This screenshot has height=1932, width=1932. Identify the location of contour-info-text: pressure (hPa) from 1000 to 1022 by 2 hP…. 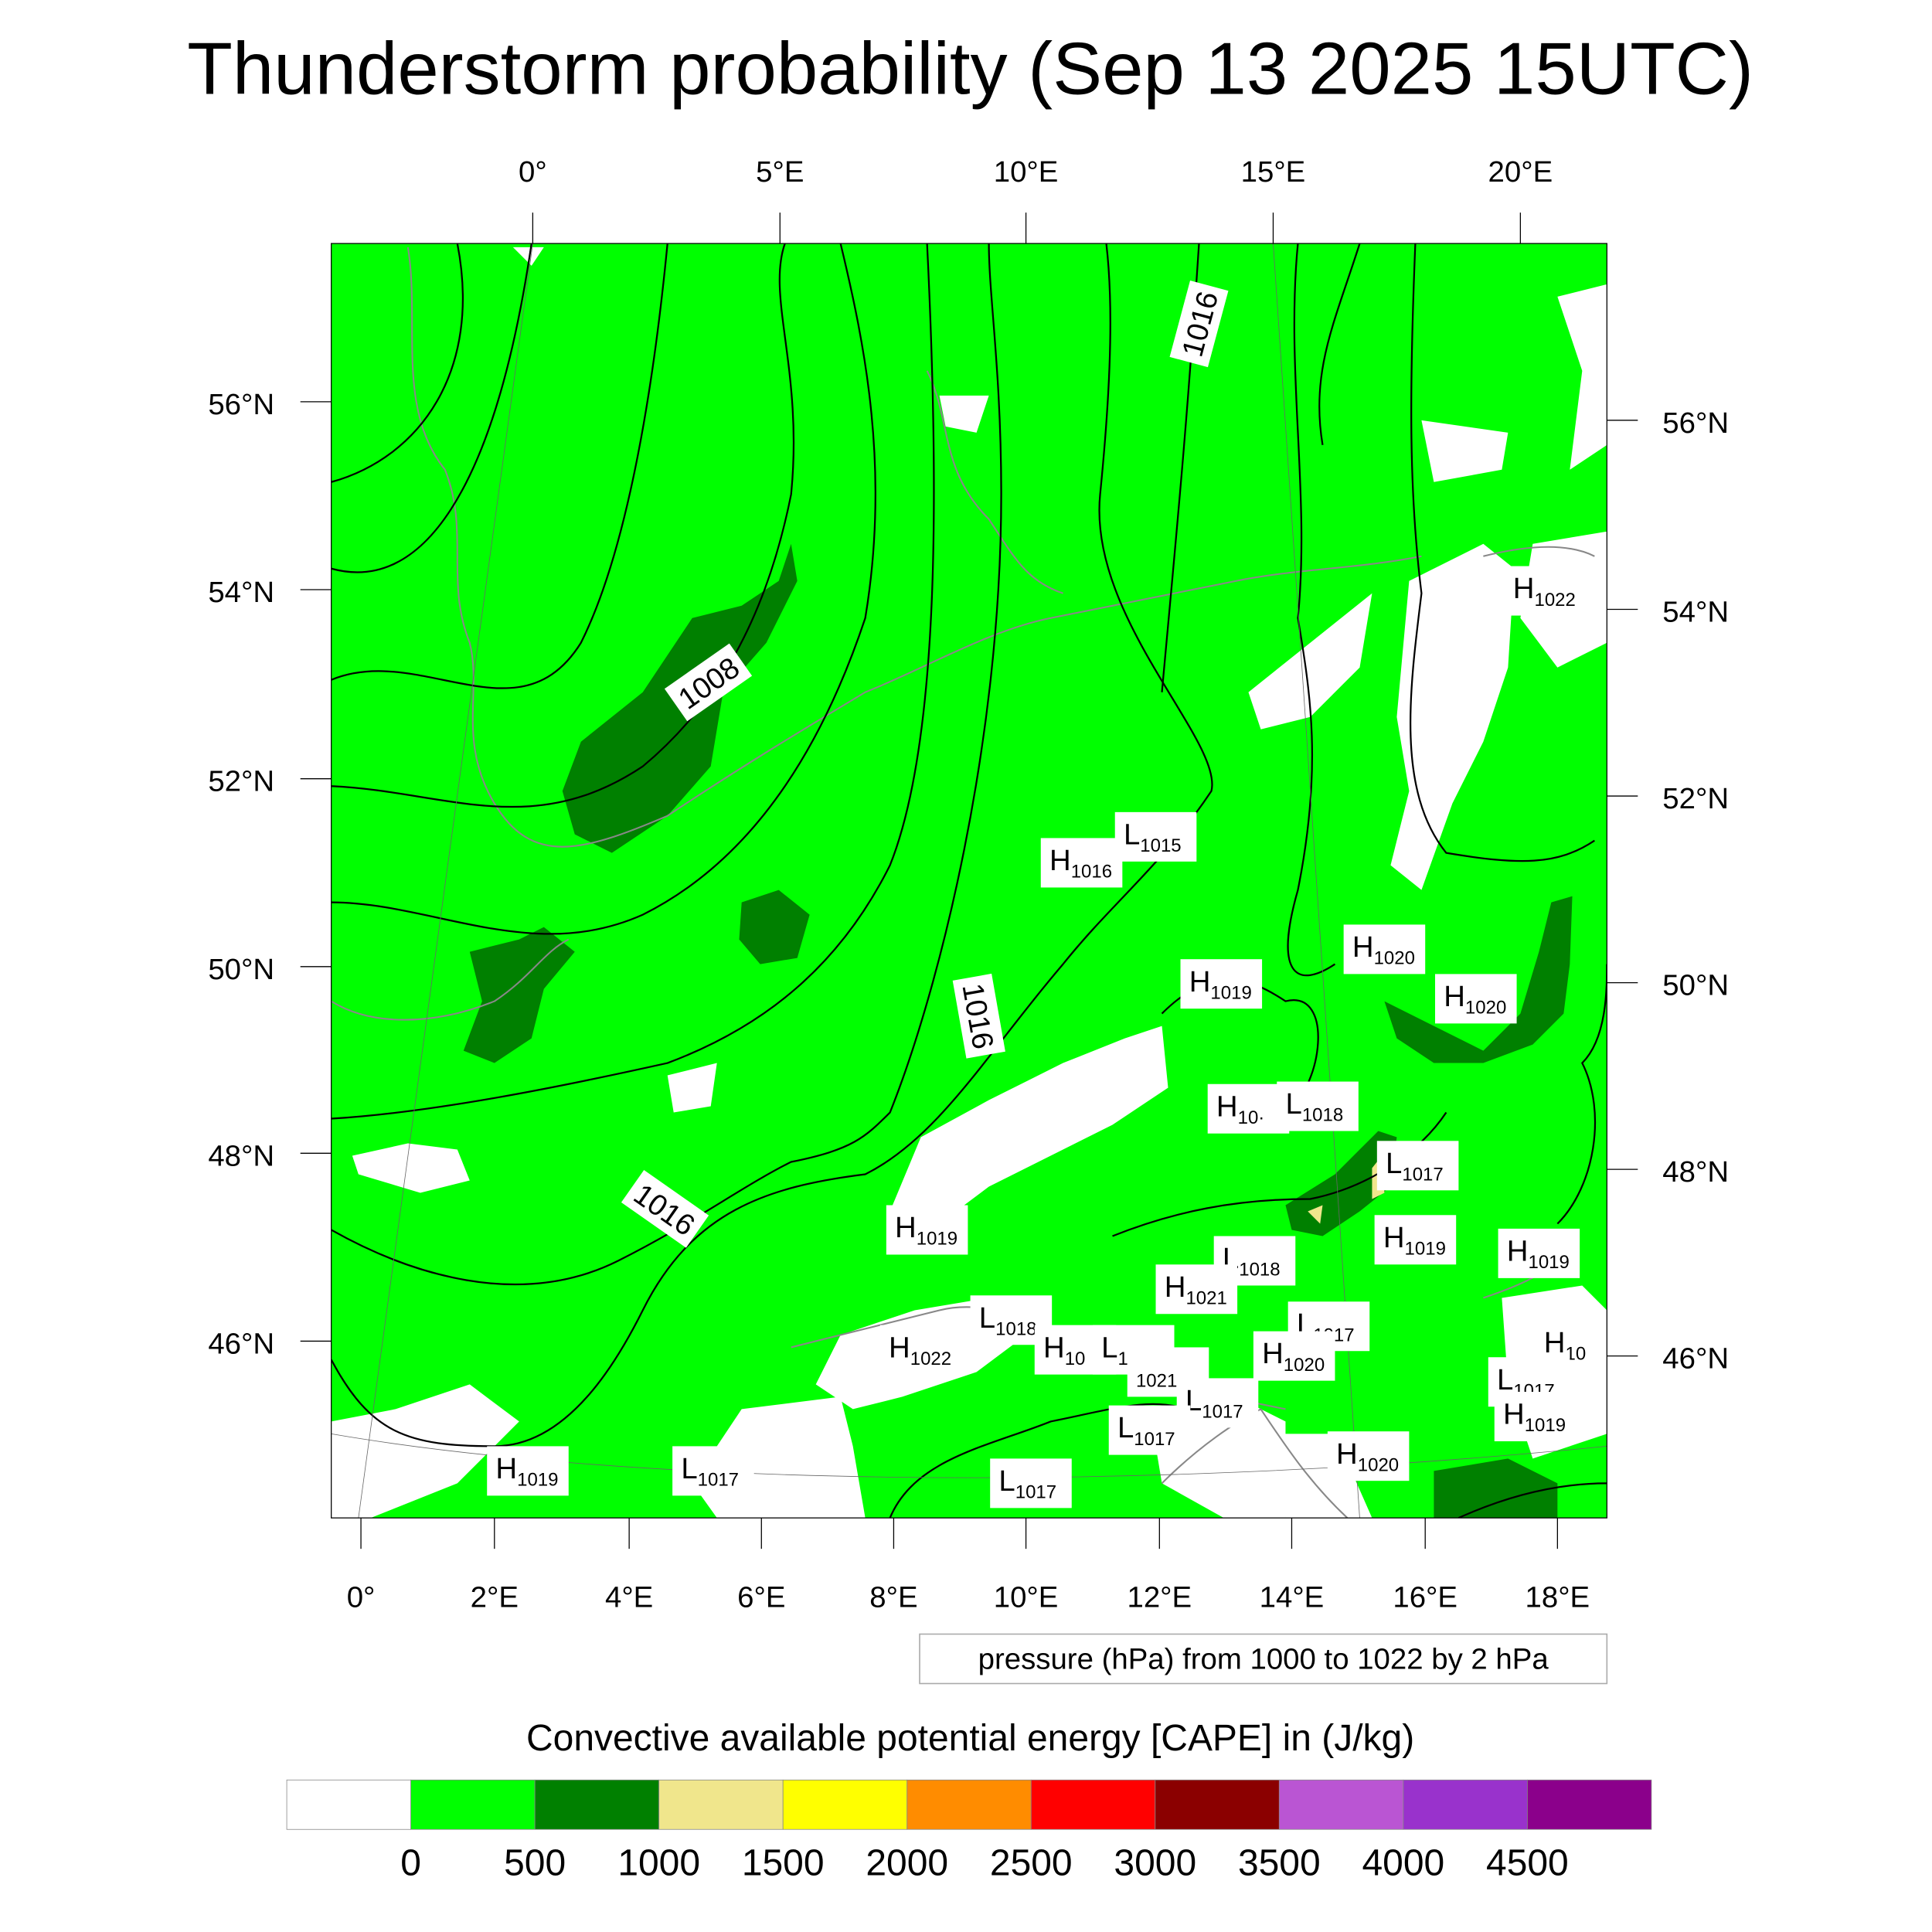
(1263, 1658).